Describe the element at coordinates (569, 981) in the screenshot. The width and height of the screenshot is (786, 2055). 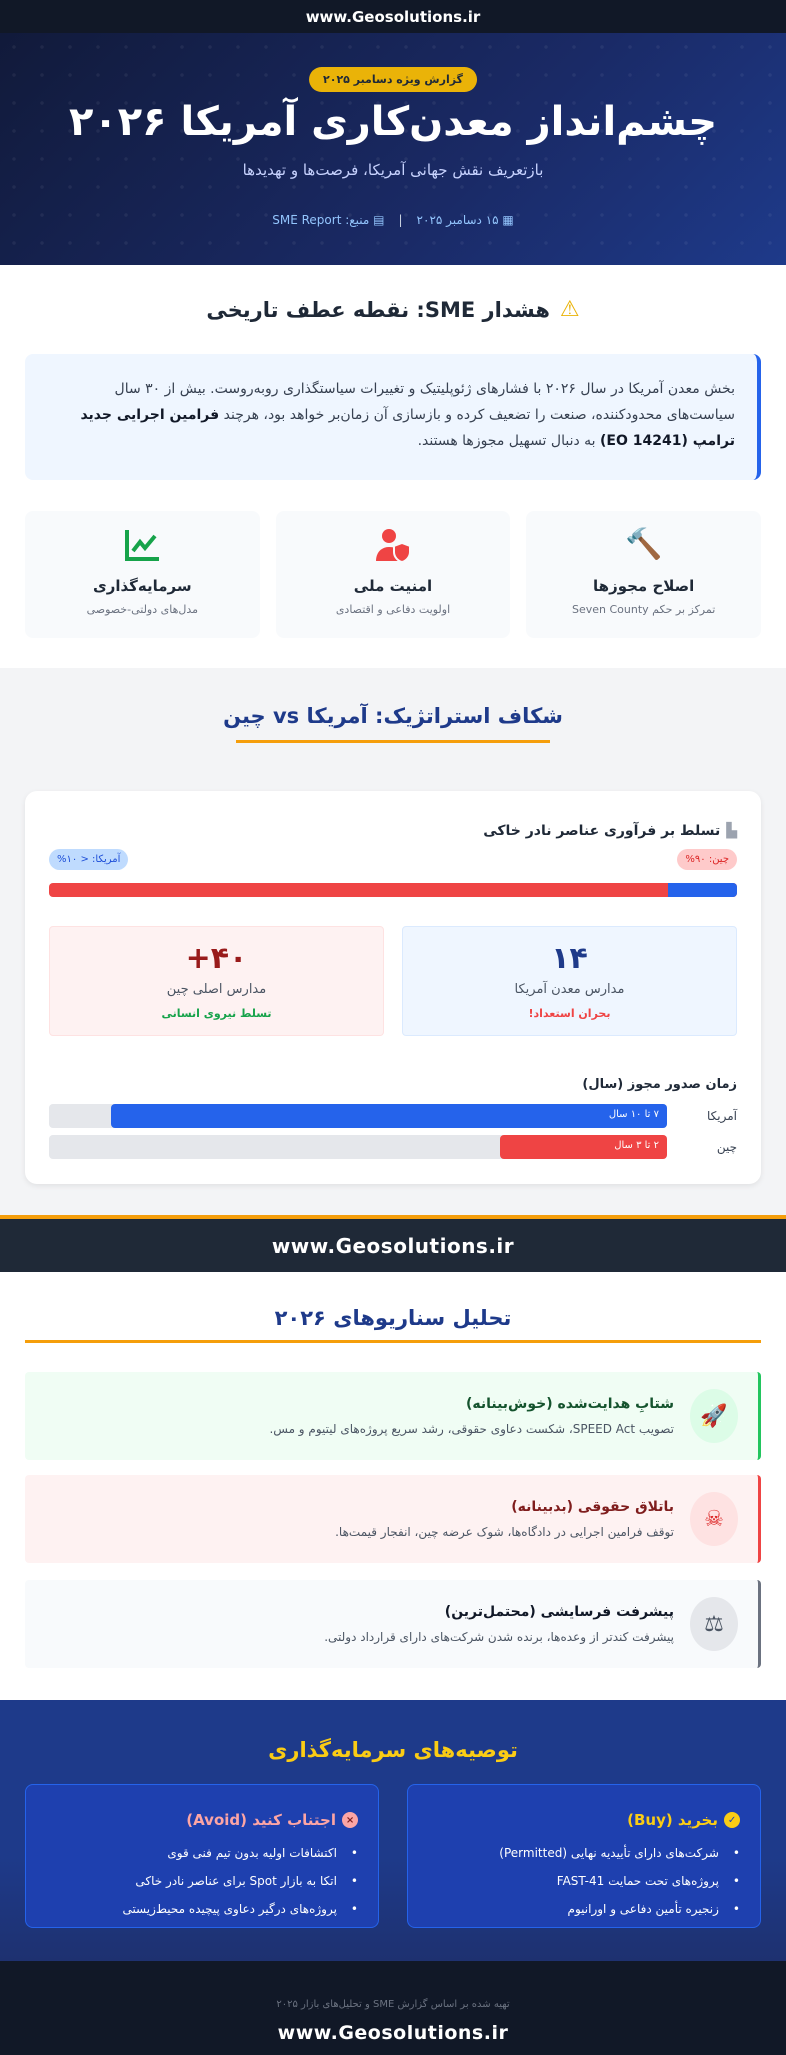
I see `us-schools-stat: ۱۴ مدارس معدن آمریکا بحران استعداد!` at that location.